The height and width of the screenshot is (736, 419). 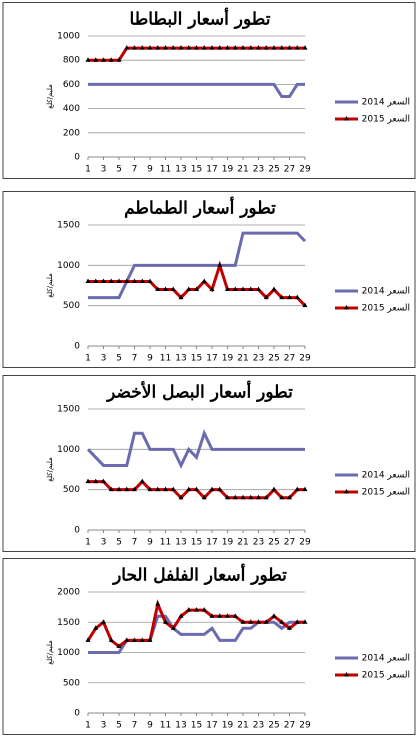 I want to click on x-tick-label: 17, so click(x=211, y=359).